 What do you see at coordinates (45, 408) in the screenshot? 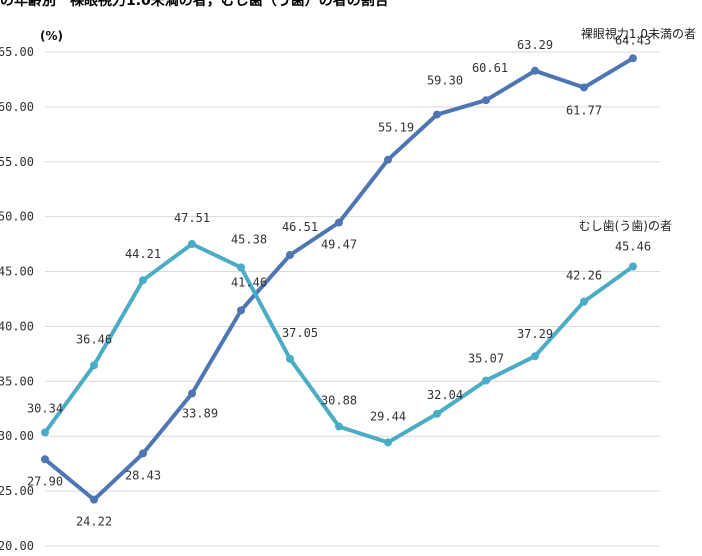
I see `dental-caries-data-label: 30.34` at bounding box center [45, 408].